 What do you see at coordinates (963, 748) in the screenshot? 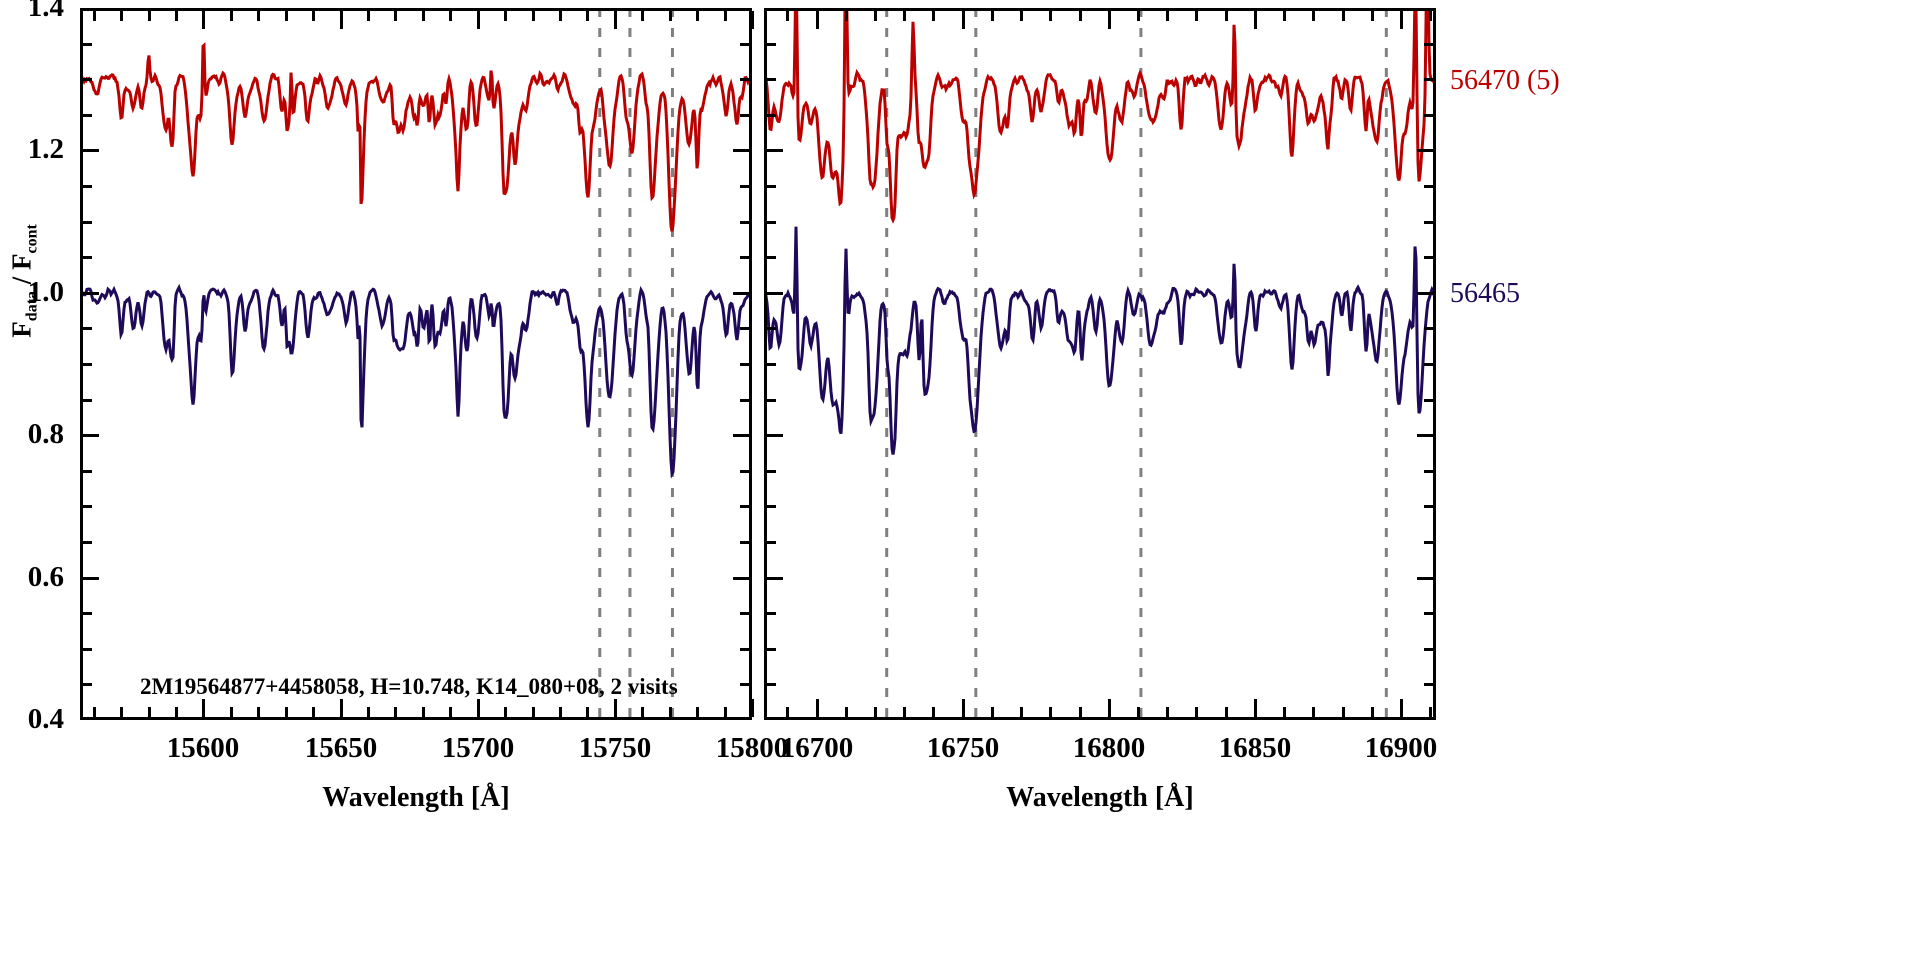
I see `x-tick-label-16750: 16750` at bounding box center [963, 748].